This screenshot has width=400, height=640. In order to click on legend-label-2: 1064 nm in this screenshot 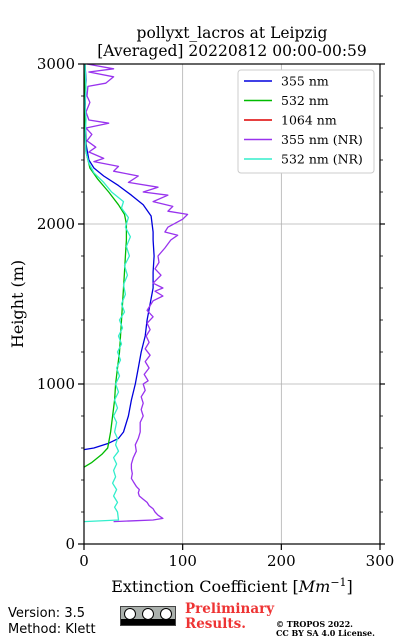, I will do `click(309, 120)`.